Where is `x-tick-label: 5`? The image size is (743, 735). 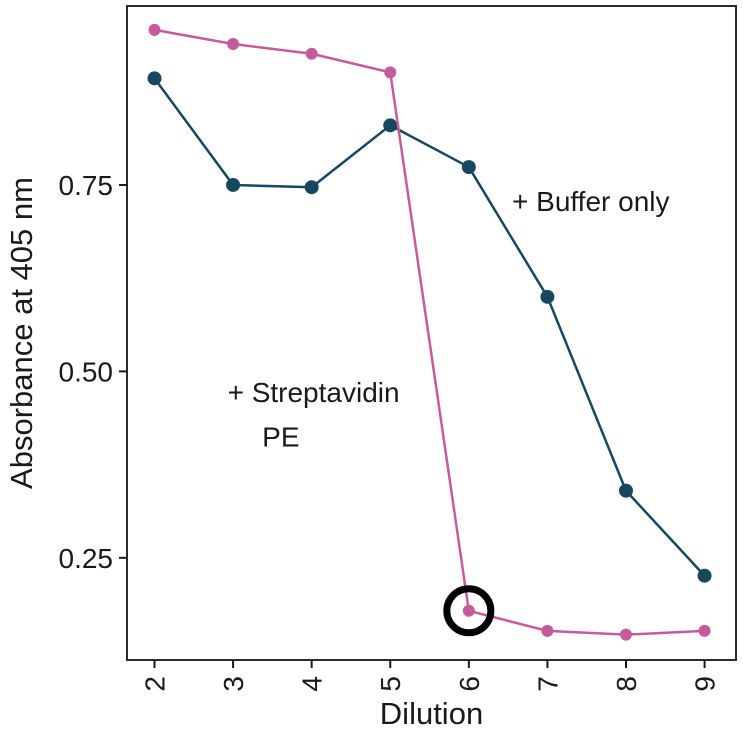 x-tick-label: 5 is located at coordinates (390, 684).